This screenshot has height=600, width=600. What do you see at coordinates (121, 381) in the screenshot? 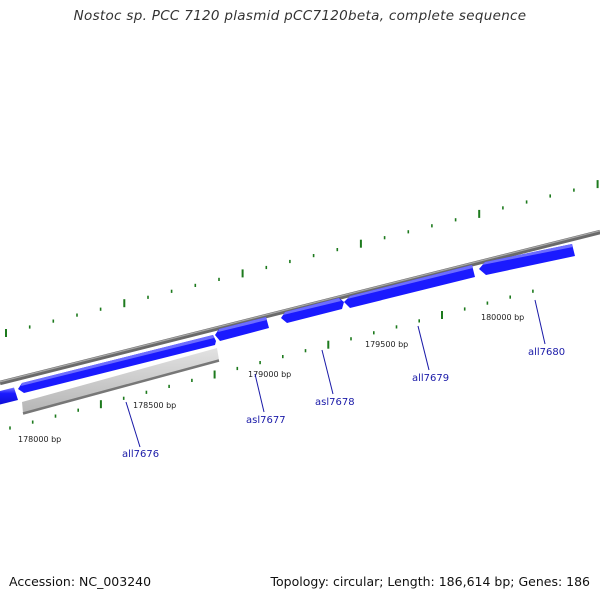
I see `gene-all7676-highlight` at bounding box center [121, 381].